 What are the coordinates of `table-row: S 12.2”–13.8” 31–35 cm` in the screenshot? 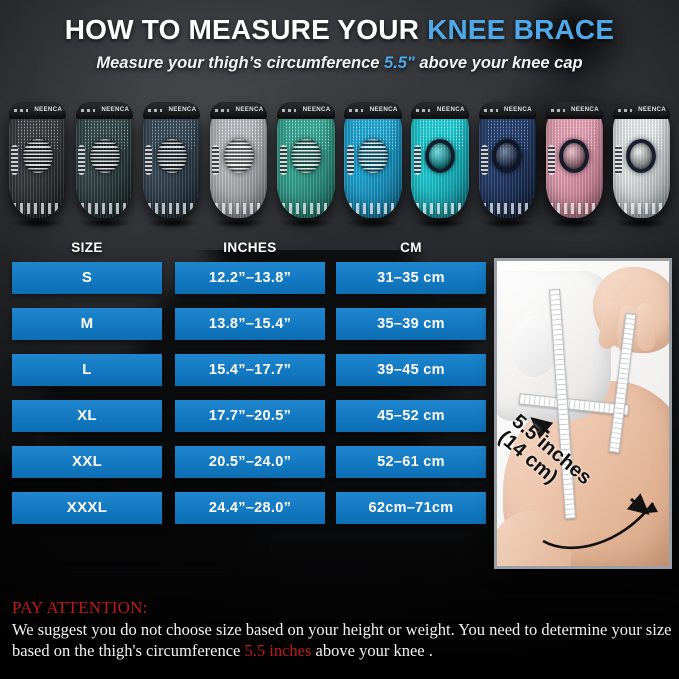 It's located at (249, 278).